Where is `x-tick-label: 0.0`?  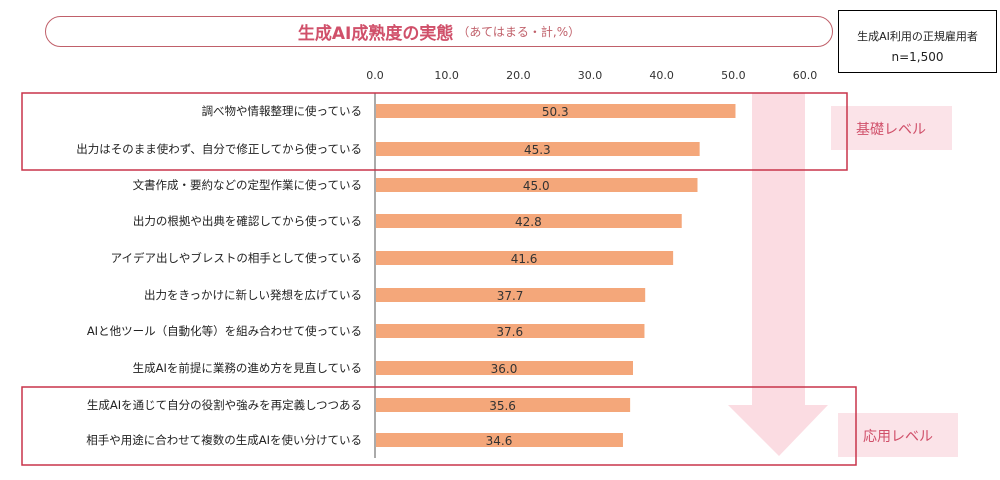
x-tick-label: 0.0 is located at coordinates (375, 75).